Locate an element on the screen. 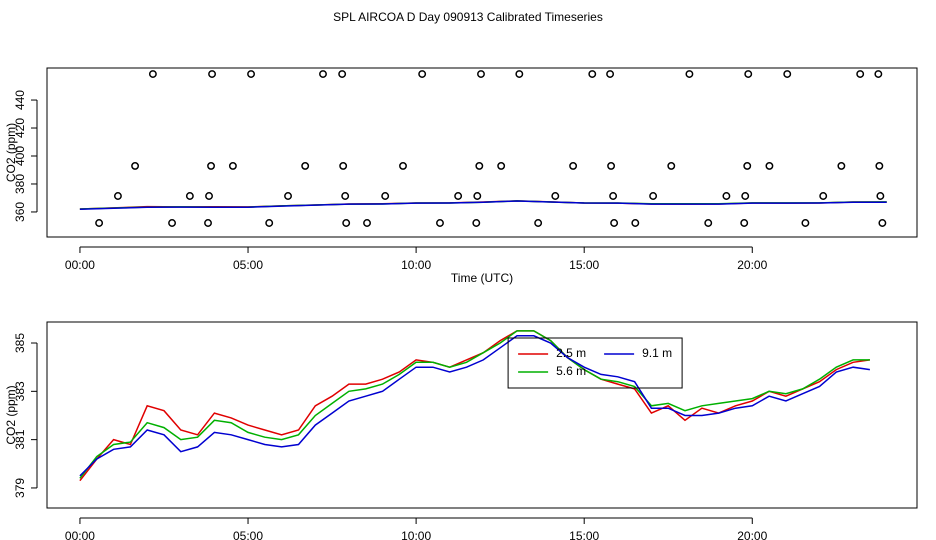 The width and height of the screenshot is (936, 540). legend-label: 9.1 m is located at coordinates (657, 353).